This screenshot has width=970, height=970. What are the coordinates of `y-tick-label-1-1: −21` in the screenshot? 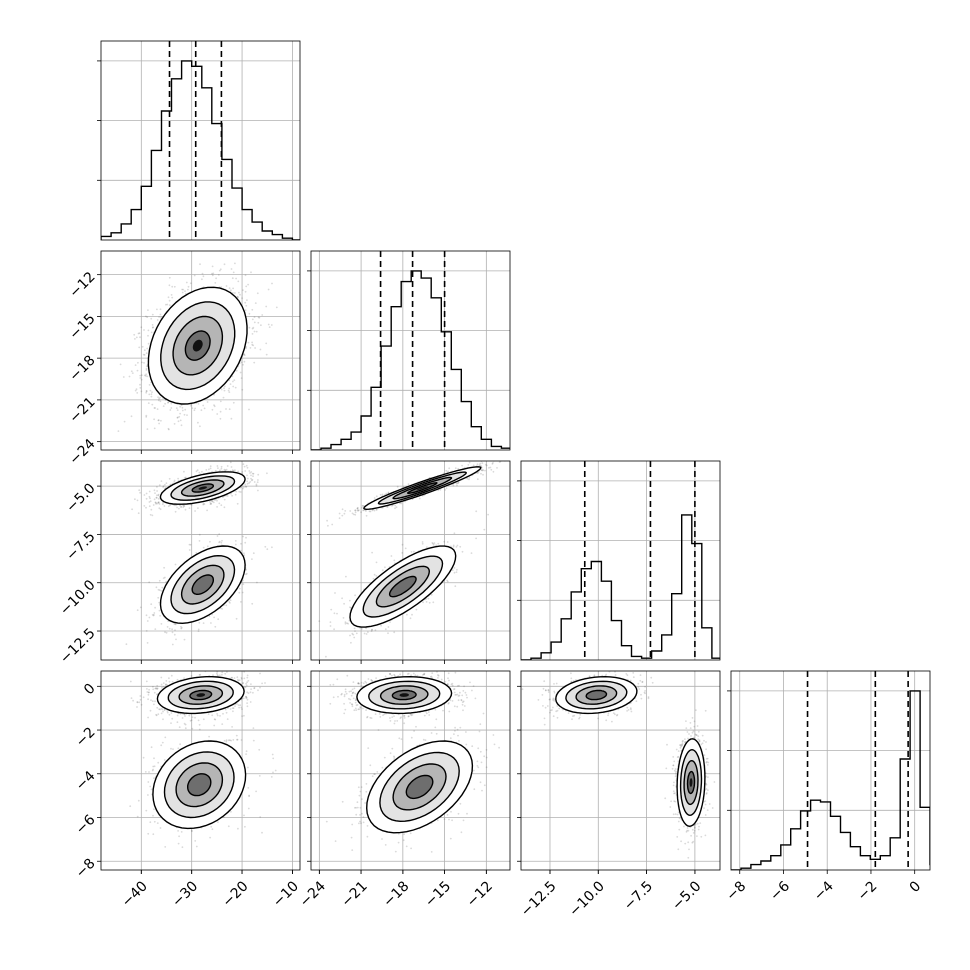 It's located at (82, 410).